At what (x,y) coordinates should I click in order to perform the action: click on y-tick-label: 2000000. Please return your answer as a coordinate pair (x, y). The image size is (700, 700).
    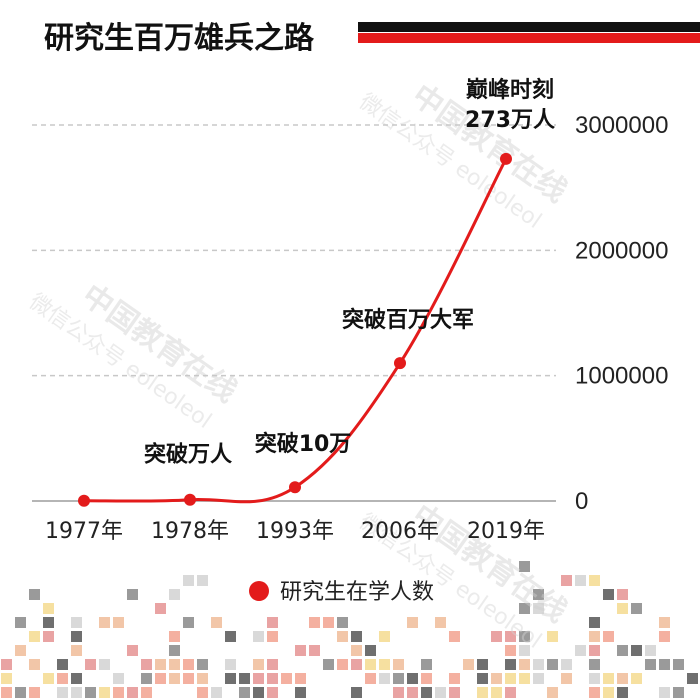
    Looking at the image, I should click on (621, 250).